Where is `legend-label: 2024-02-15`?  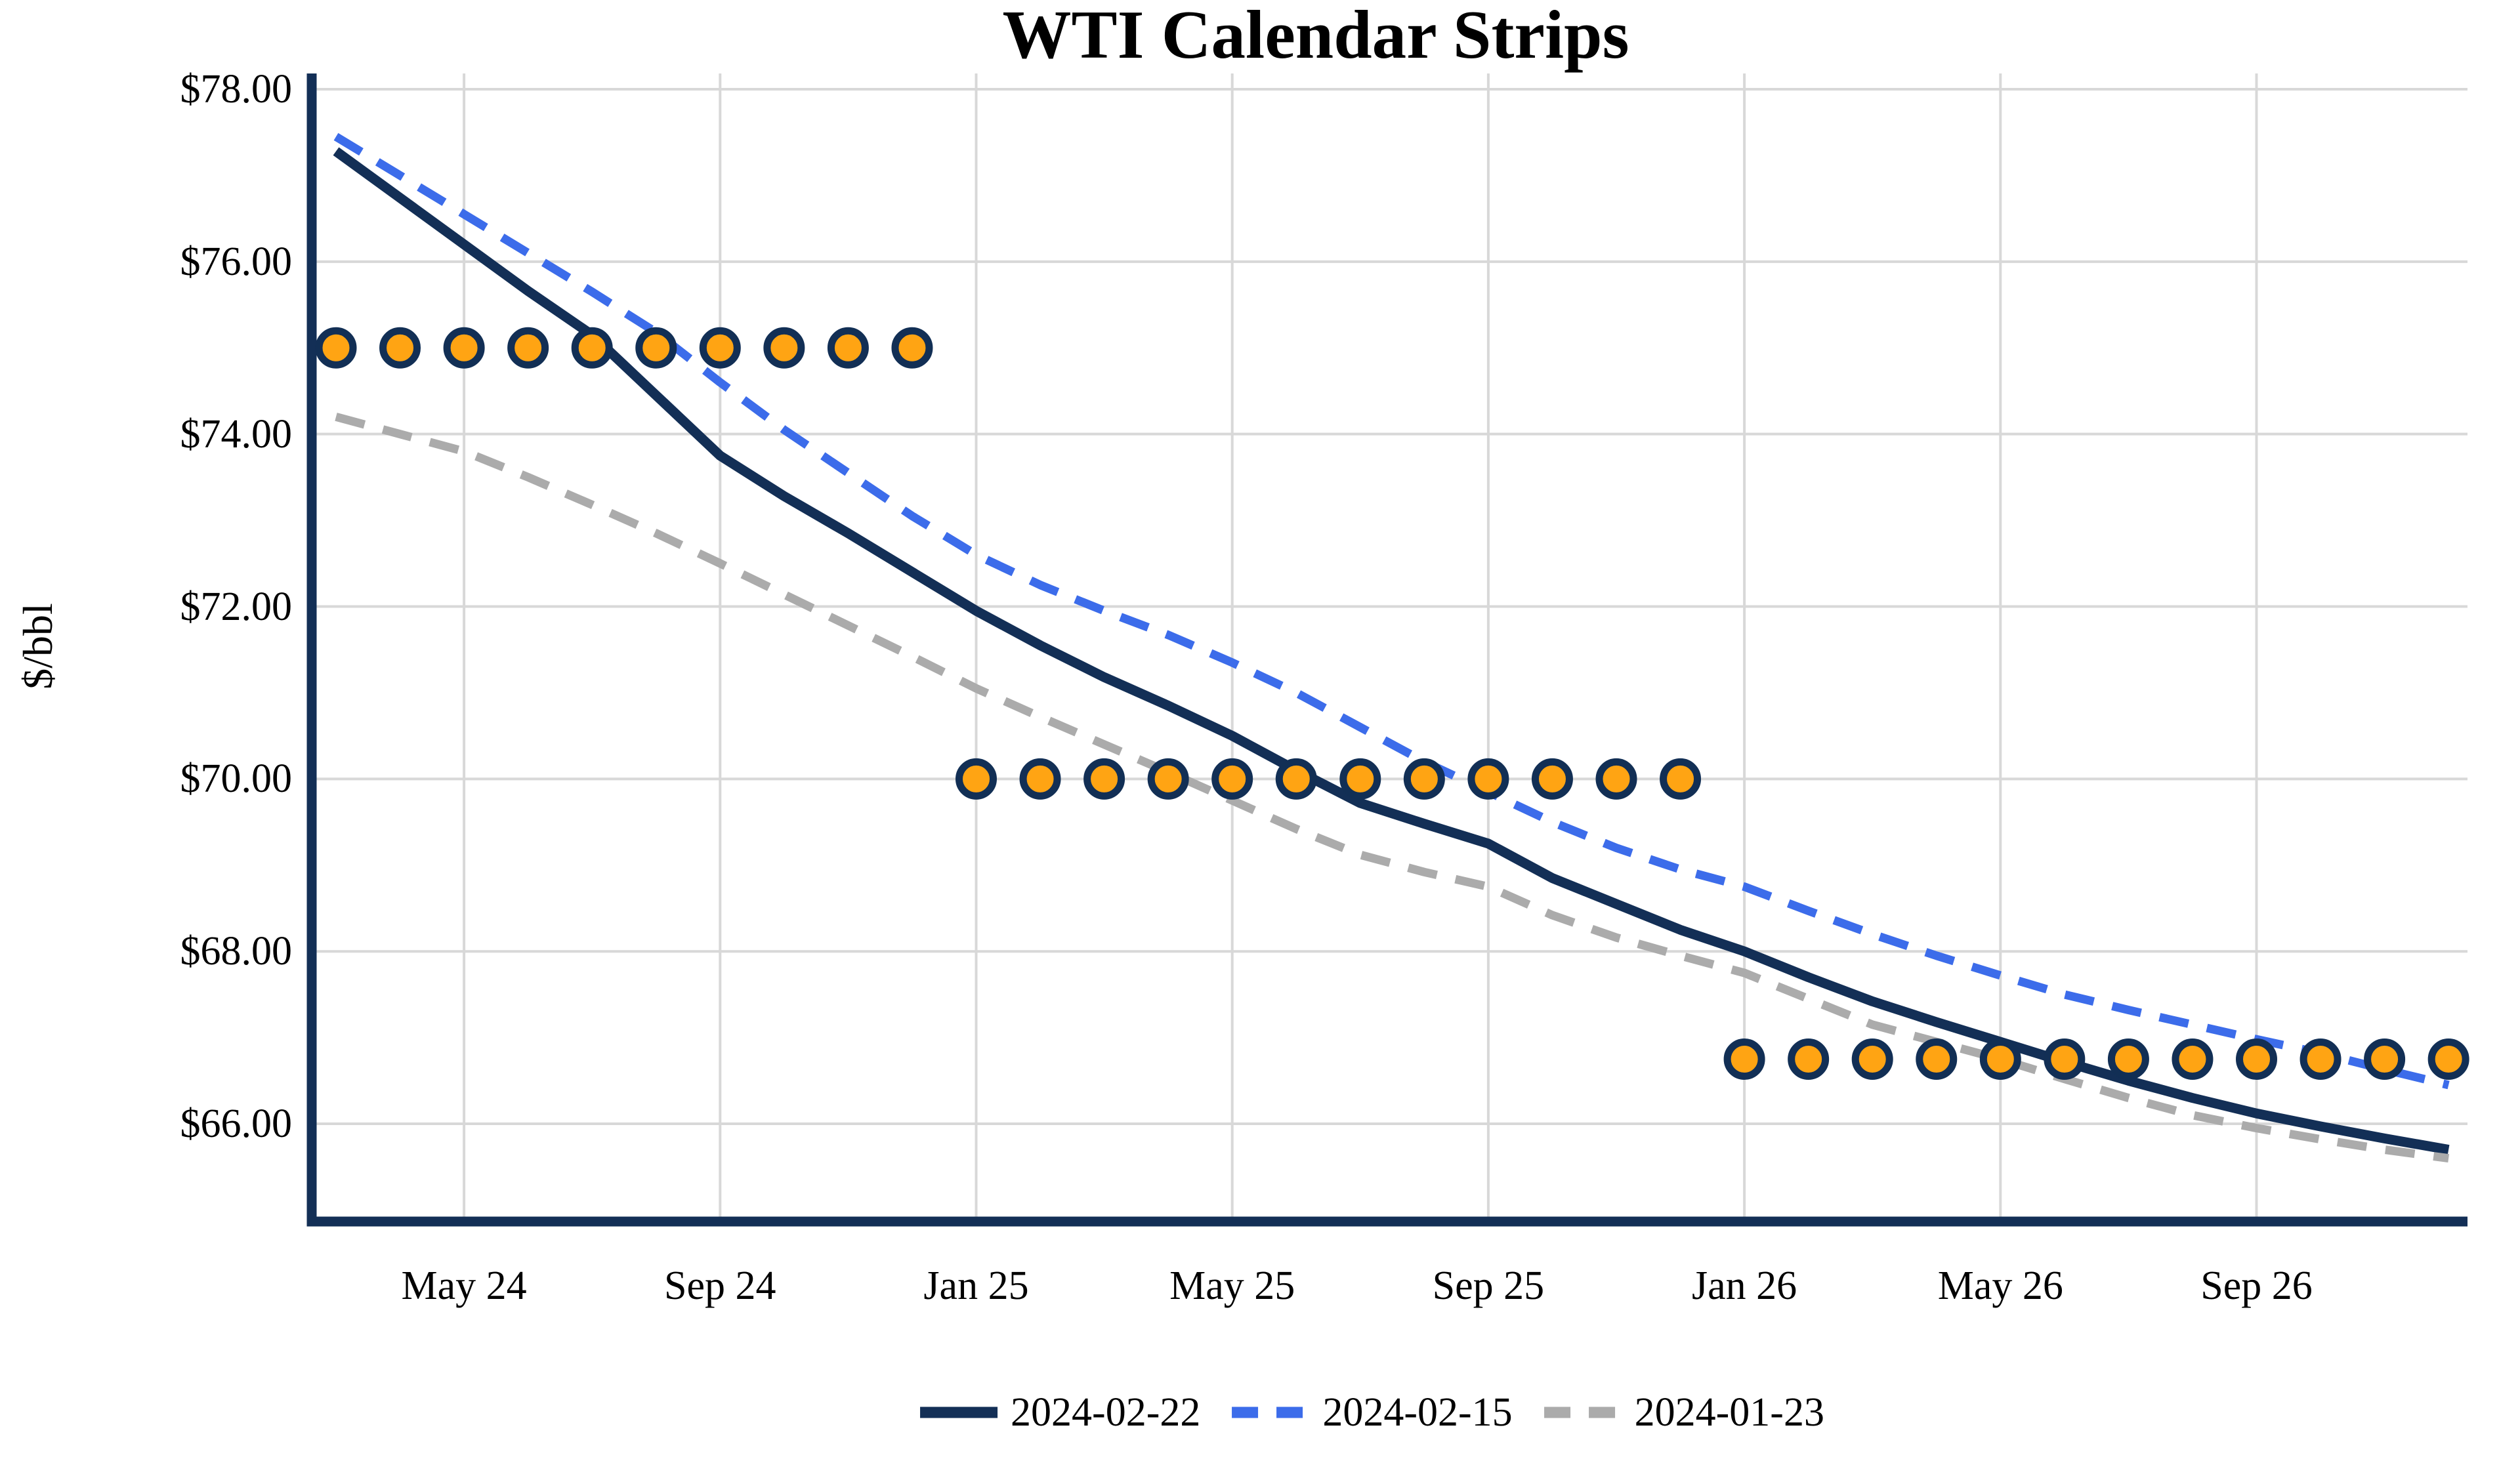
legend-label: 2024-02-15 is located at coordinates (1417, 1412).